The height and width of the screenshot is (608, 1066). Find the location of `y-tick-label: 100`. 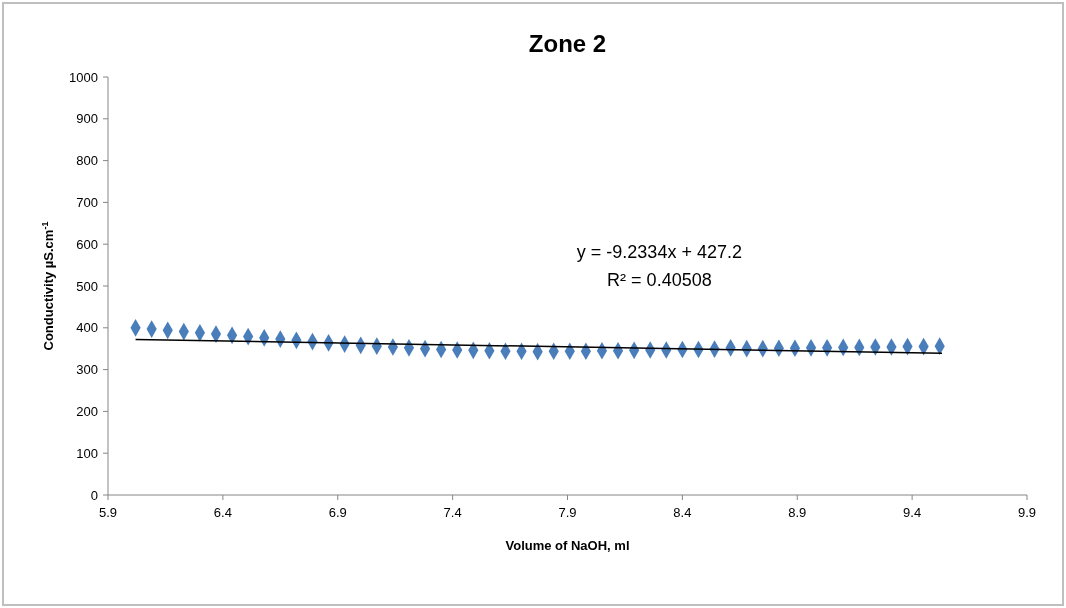

y-tick-label: 100 is located at coordinates (87, 453).